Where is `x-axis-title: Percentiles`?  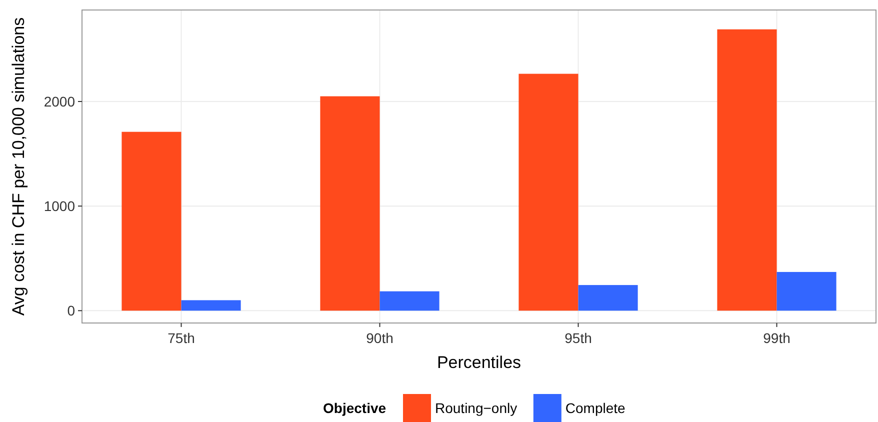 x-axis-title: Percentiles is located at coordinates (479, 362).